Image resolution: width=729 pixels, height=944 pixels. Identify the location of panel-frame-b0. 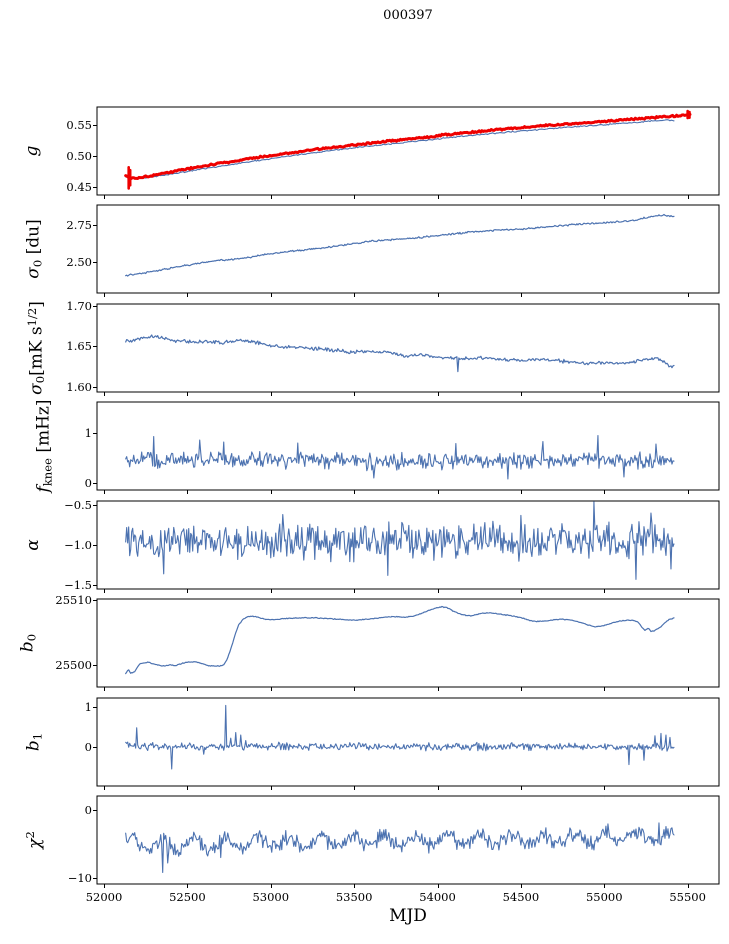
(408, 643).